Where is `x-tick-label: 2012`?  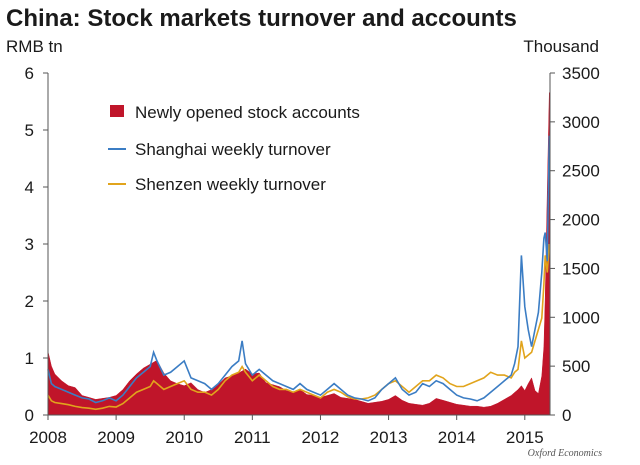 x-tick-label: 2012 is located at coordinates (321, 437).